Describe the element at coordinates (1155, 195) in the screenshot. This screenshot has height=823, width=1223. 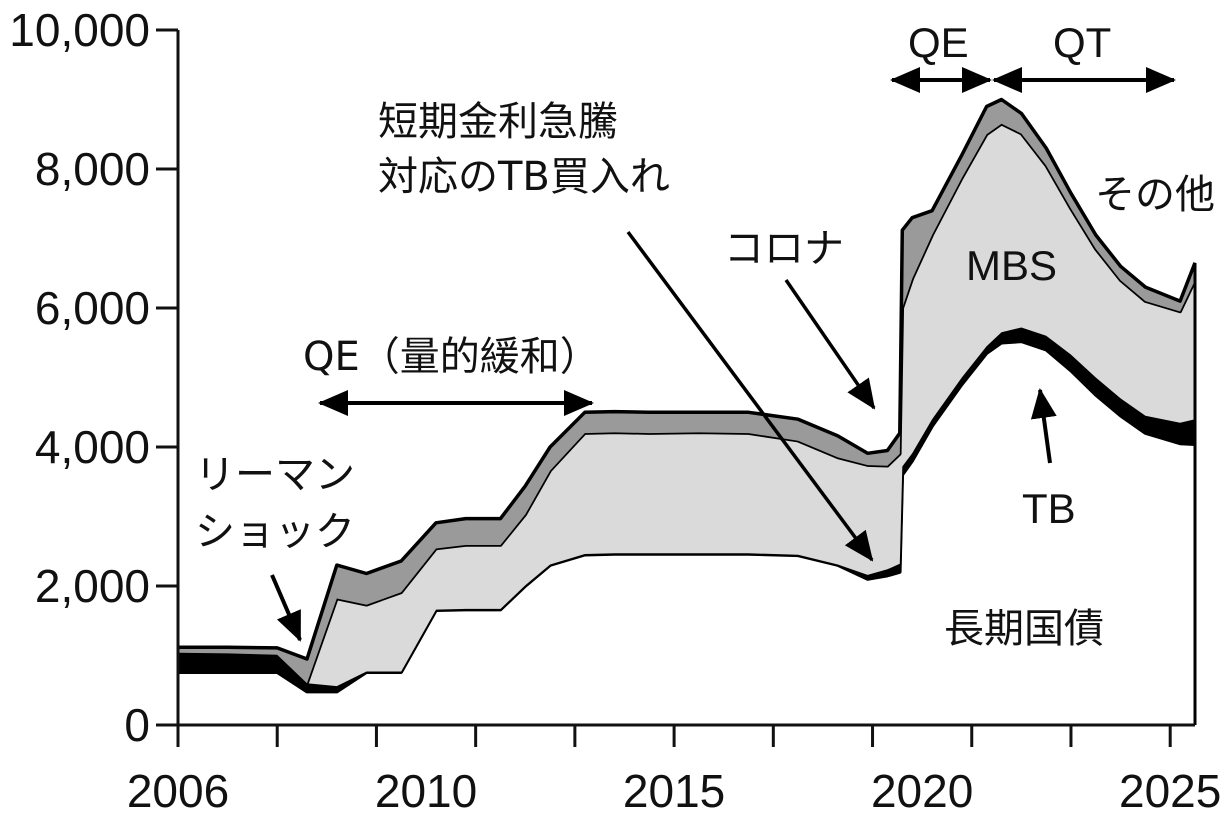
I see `other-label: その他` at that location.